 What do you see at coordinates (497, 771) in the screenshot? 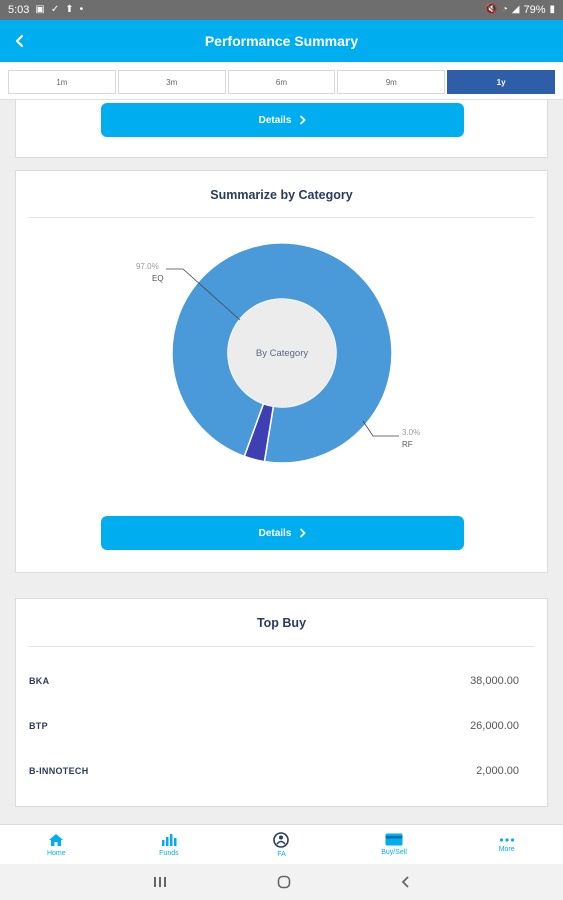
I see `stock-value: 2,000.00` at bounding box center [497, 771].